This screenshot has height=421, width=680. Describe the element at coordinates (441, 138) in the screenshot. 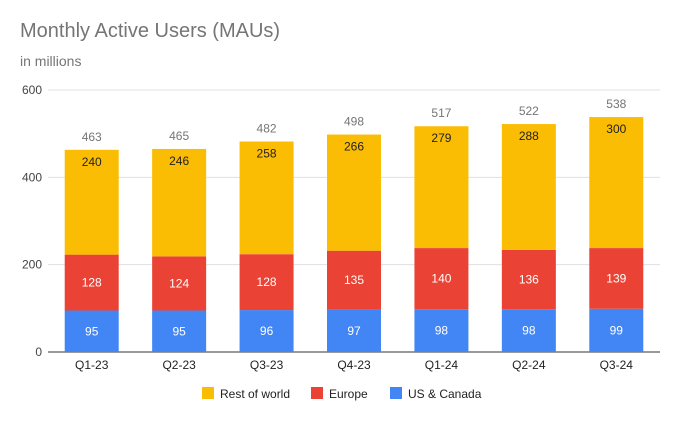

I see `data-label: 279` at that location.